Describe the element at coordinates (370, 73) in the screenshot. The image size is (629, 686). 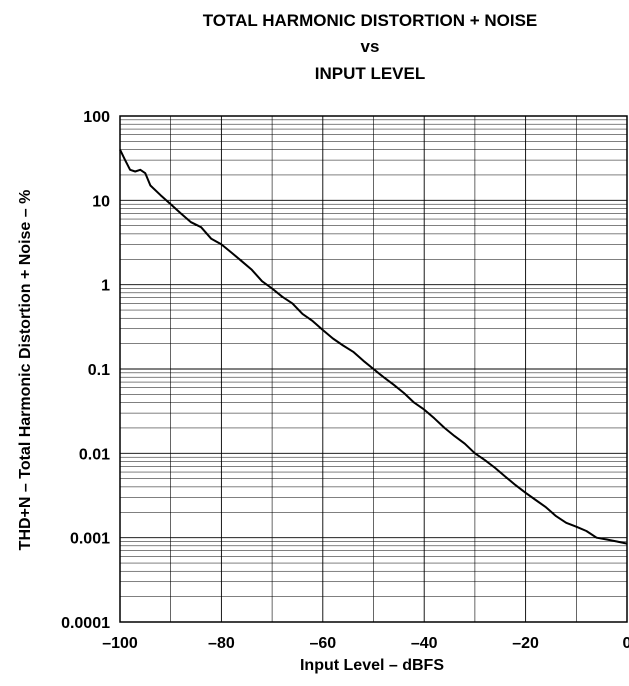
I see `chart-title-line-3: INPUT LEVEL` at that location.